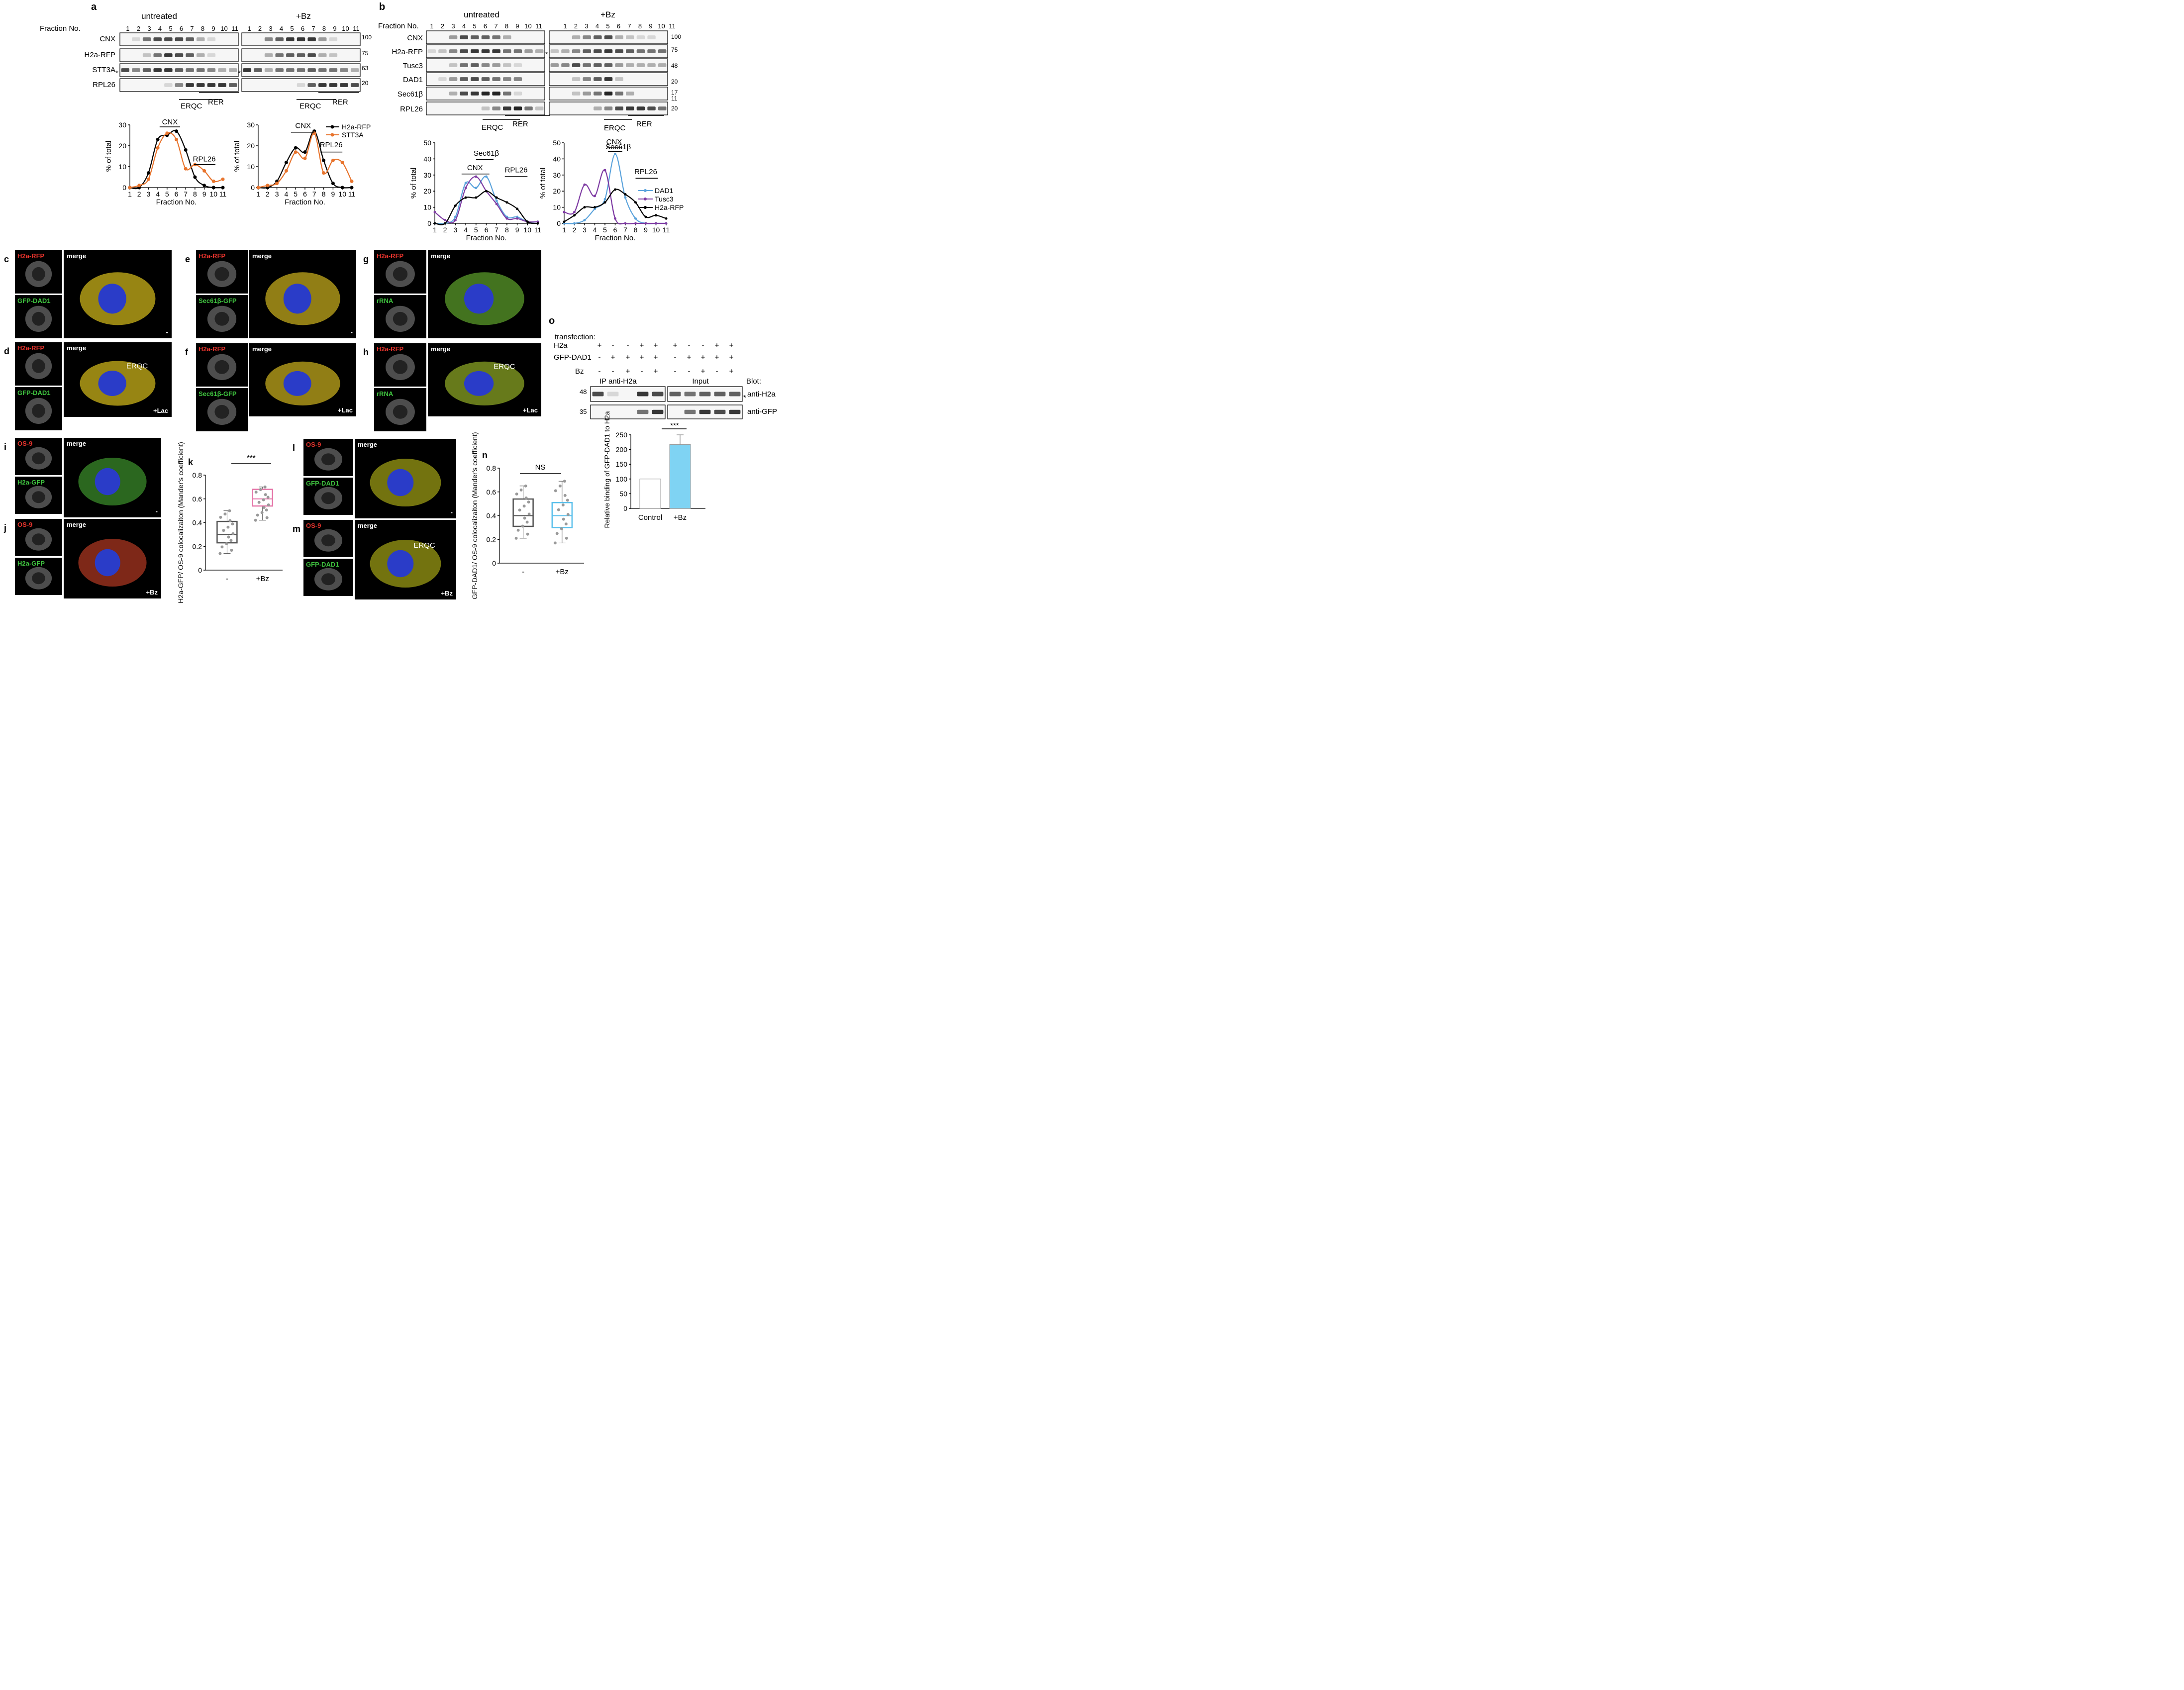  Describe the element at coordinates (705, 411) in the screenshot. I see `o-input-gfp-band` at that location.